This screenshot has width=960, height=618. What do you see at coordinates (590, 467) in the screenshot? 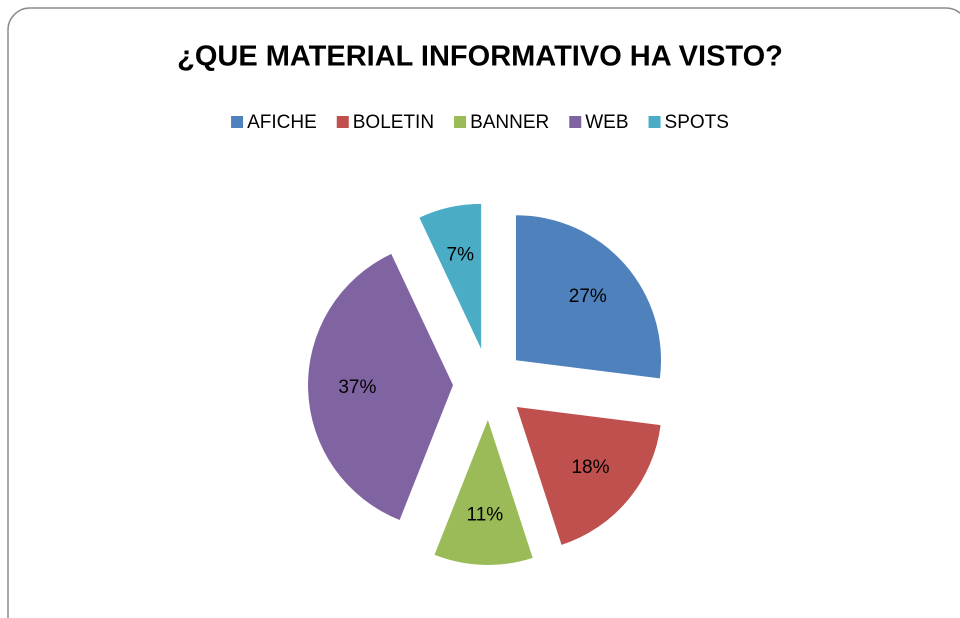
I see `data-label: 18%` at bounding box center [590, 467].